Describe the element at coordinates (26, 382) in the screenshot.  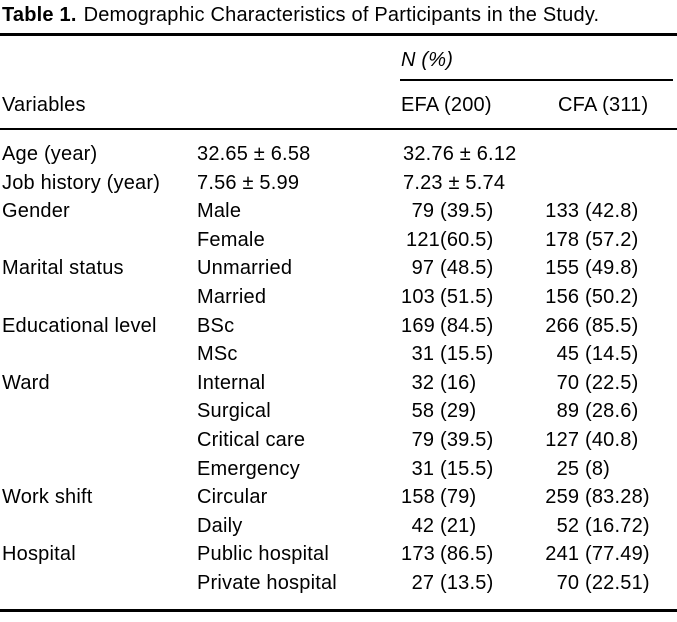
I see `cell-variable: Ward` at that location.